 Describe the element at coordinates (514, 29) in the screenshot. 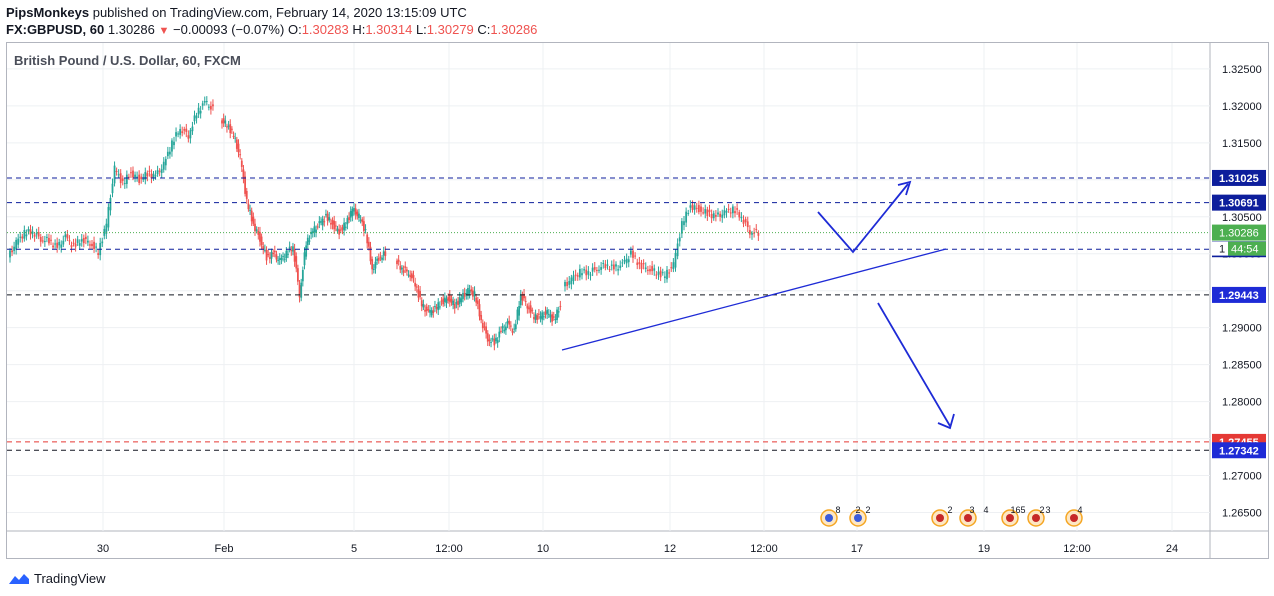

I see `close-value: 1.30286` at that location.